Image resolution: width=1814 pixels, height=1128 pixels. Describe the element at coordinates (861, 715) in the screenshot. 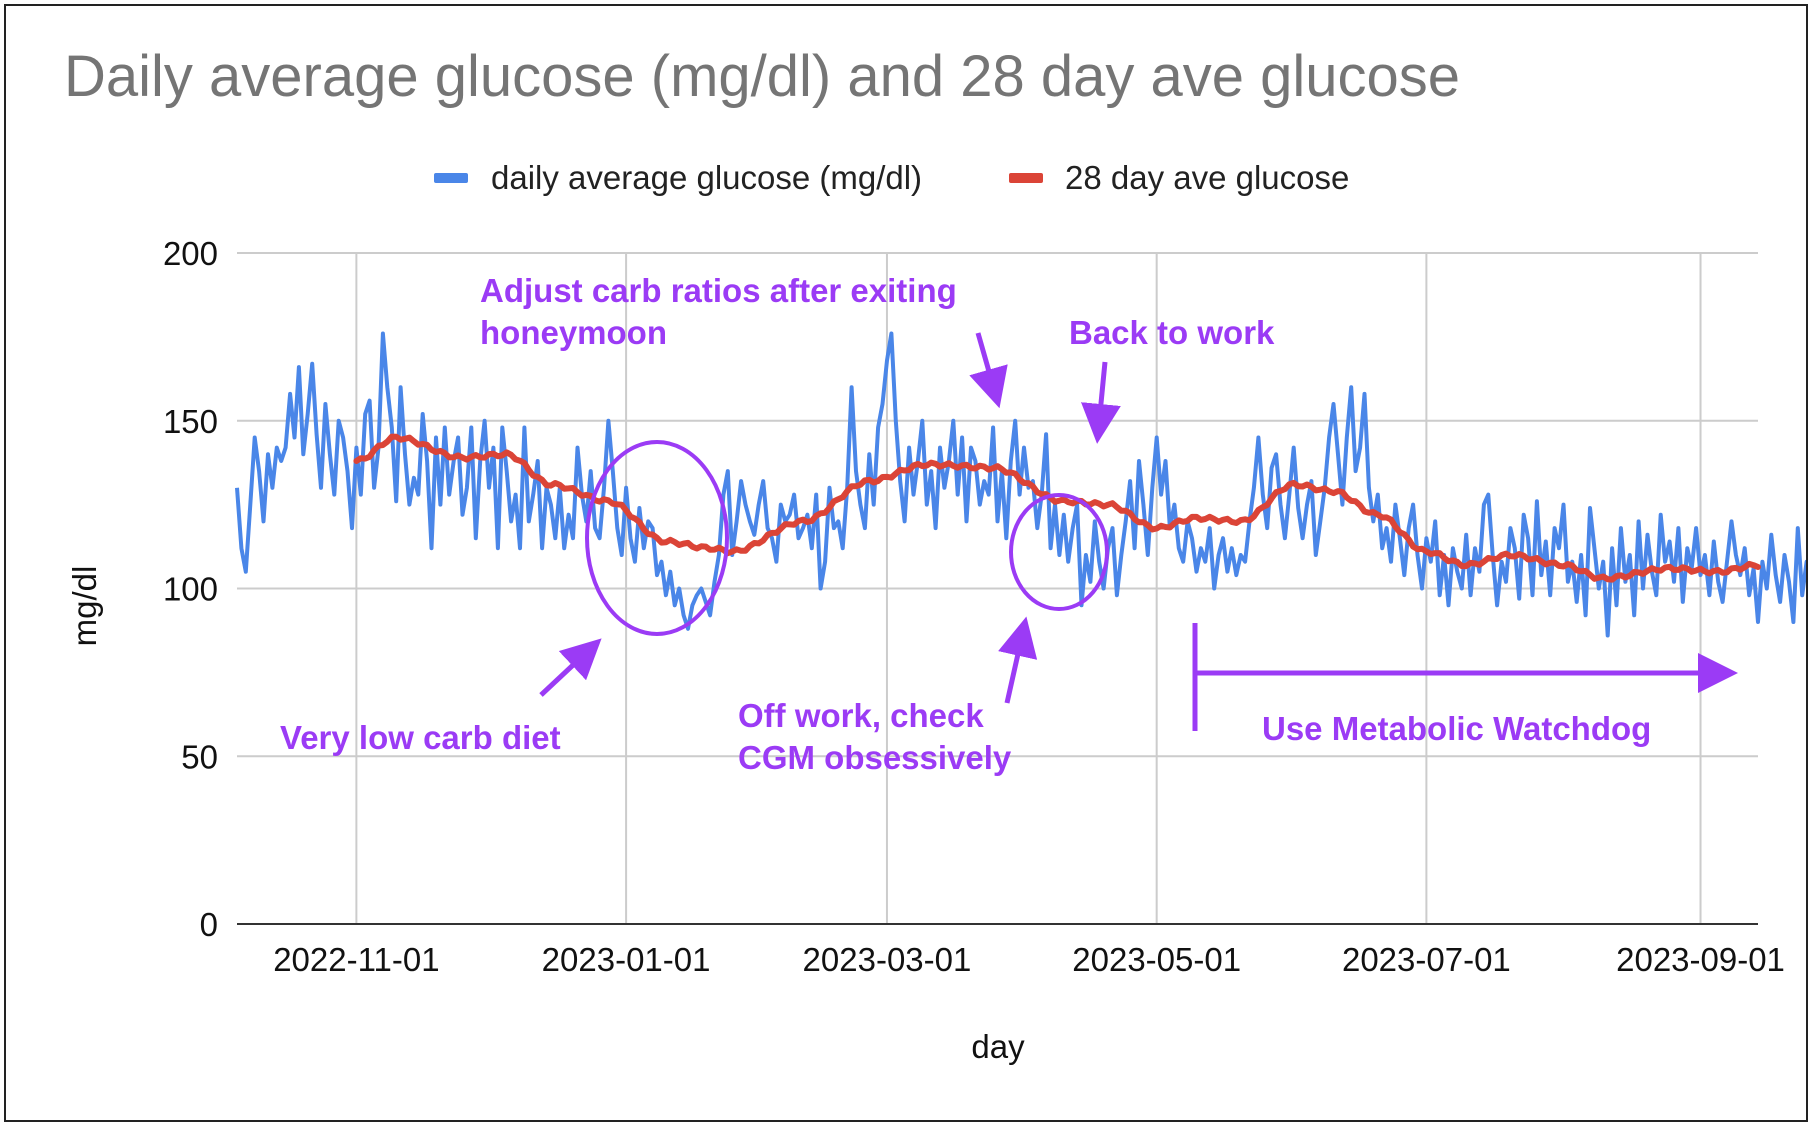

I see `annotation-off-work: Off work, check` at that location.